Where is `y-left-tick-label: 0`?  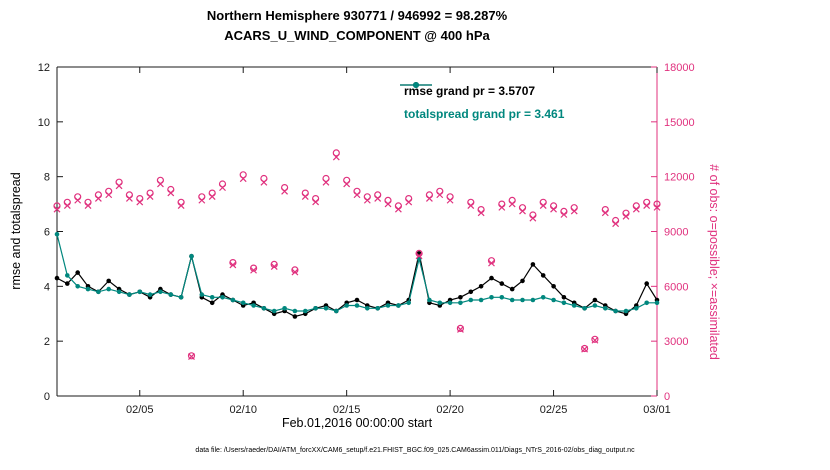
y-left-tick-label: 0 is located at coordinates (47, 397).